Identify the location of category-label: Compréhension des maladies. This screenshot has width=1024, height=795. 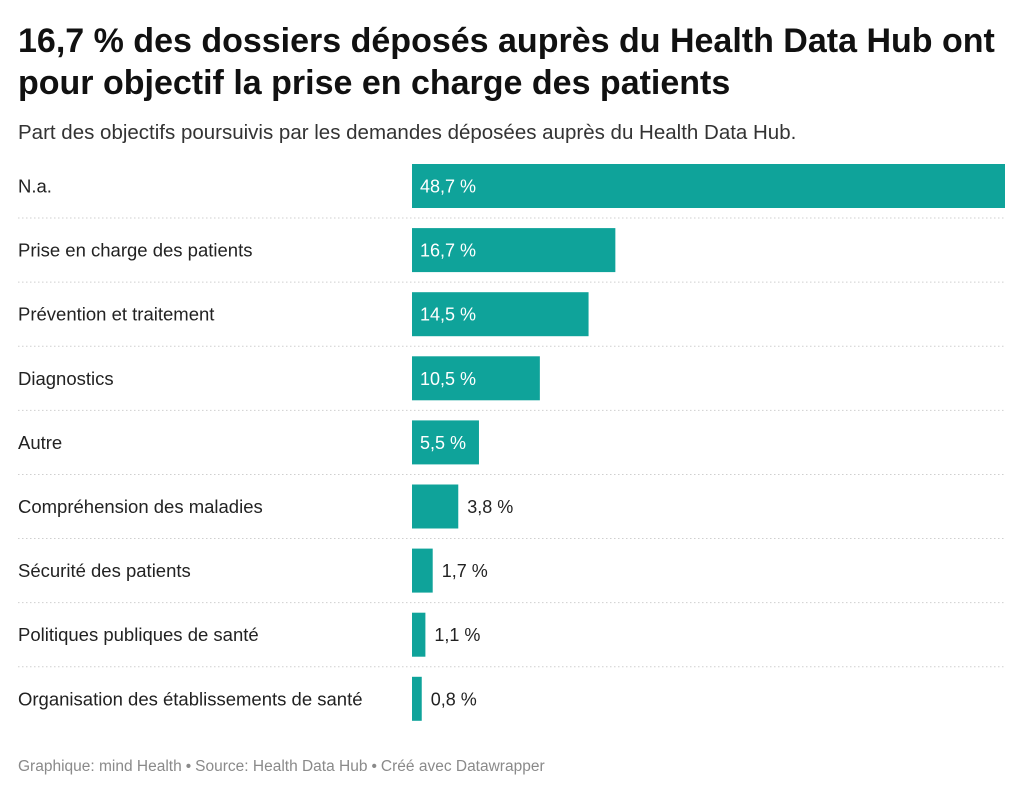
(140, 506).